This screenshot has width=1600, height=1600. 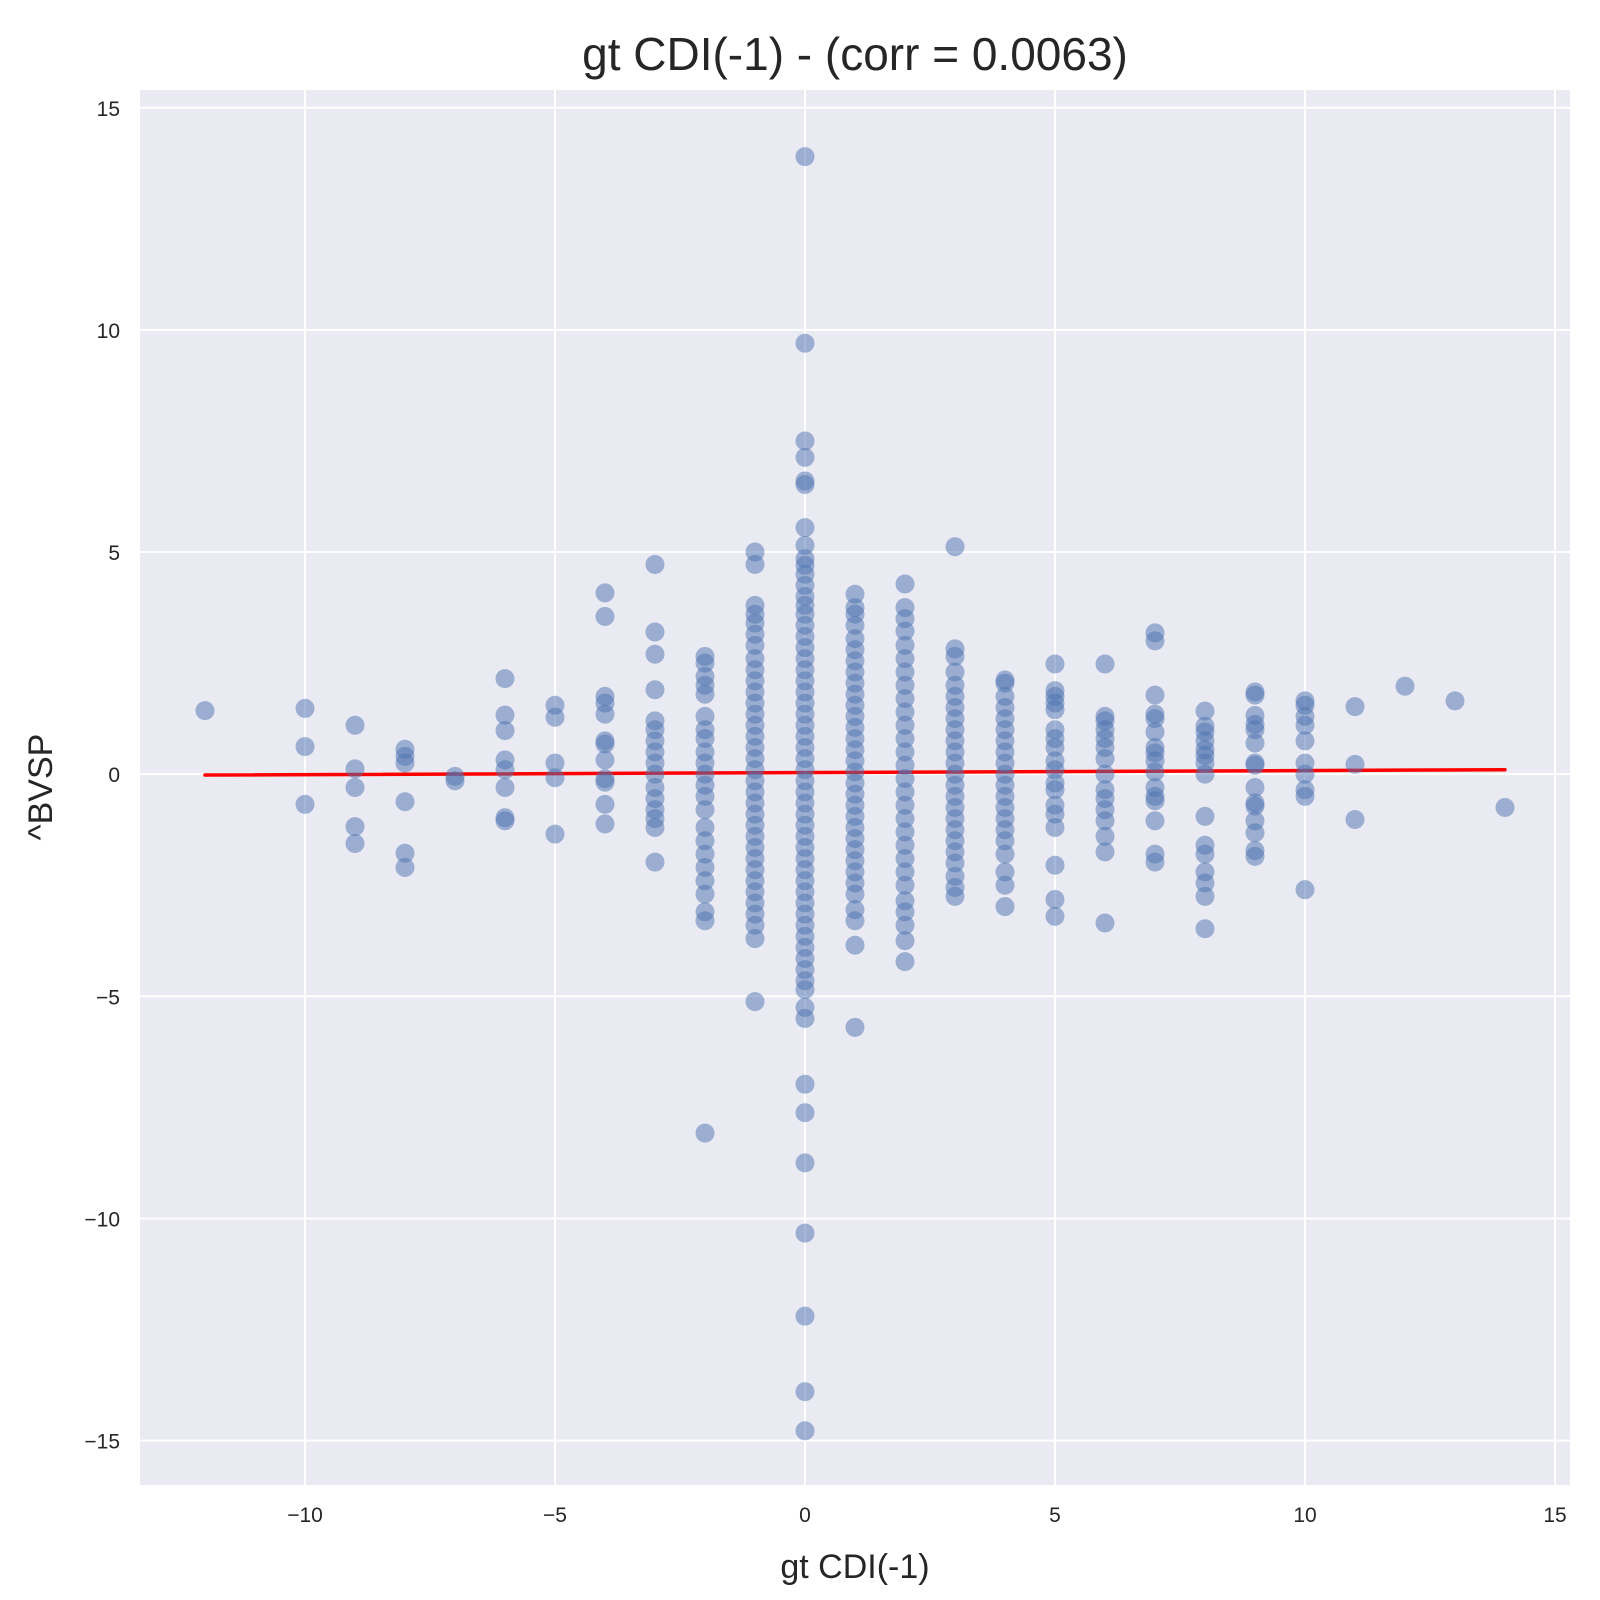 What do you see at coordinates (108, 331) in the screenshot?
I see `y-tick-label: 10` at bounding box center [108, 331].